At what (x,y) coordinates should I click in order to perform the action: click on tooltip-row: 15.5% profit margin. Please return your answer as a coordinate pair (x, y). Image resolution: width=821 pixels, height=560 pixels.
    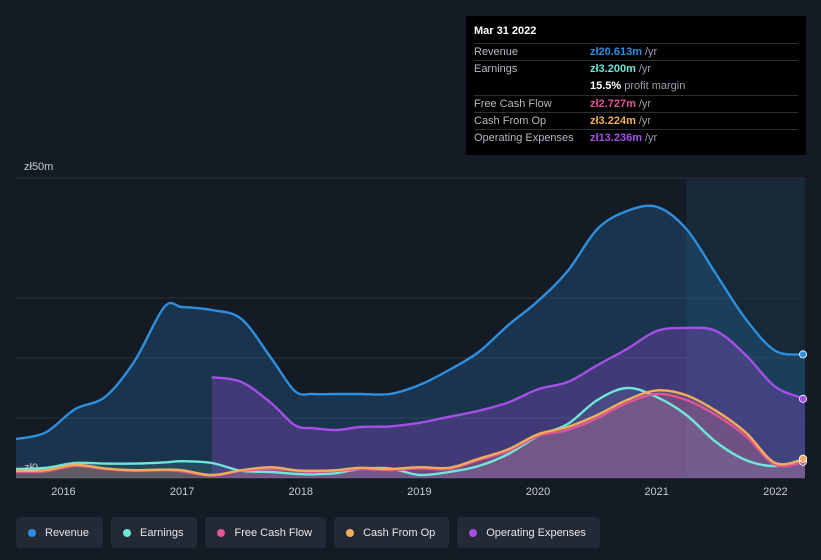
    Looking at the image, I should click on (636, 86).